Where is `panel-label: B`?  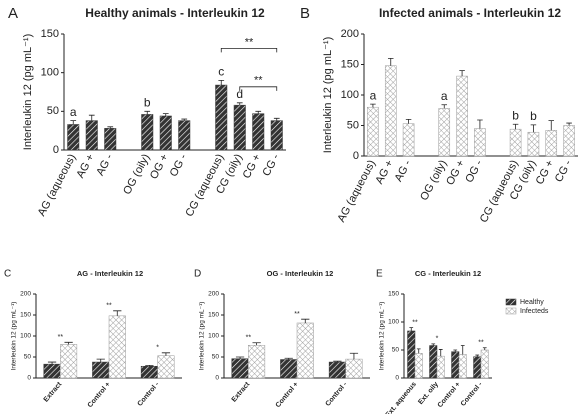 panel-label: B is located at coordinates (305, 13).